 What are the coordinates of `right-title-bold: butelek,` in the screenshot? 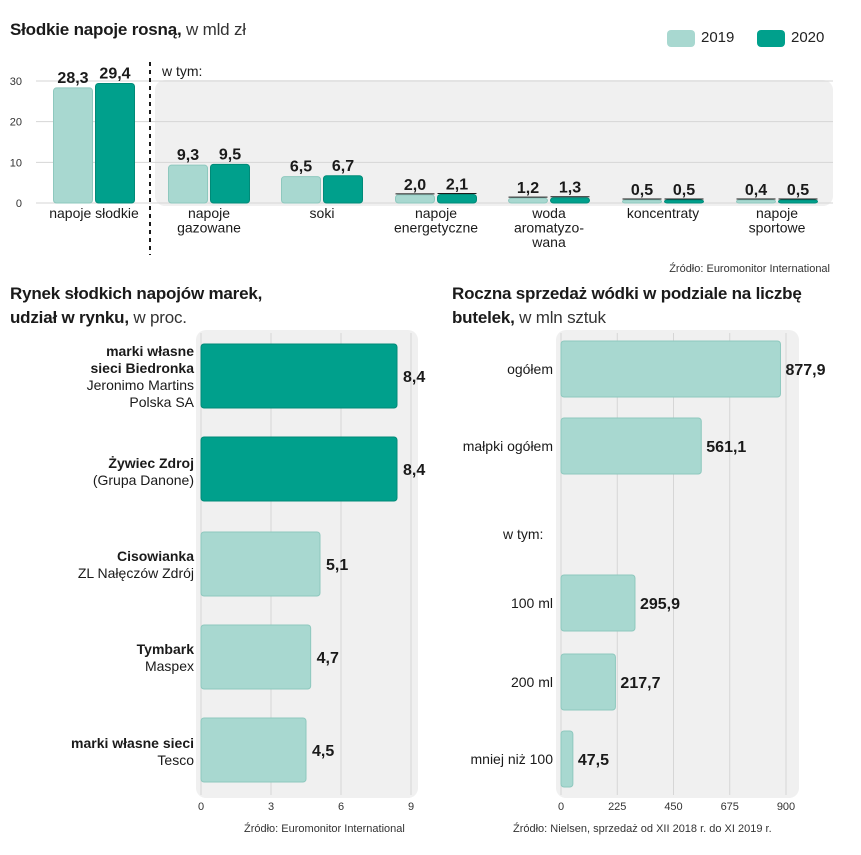 It's located at (483, 317).